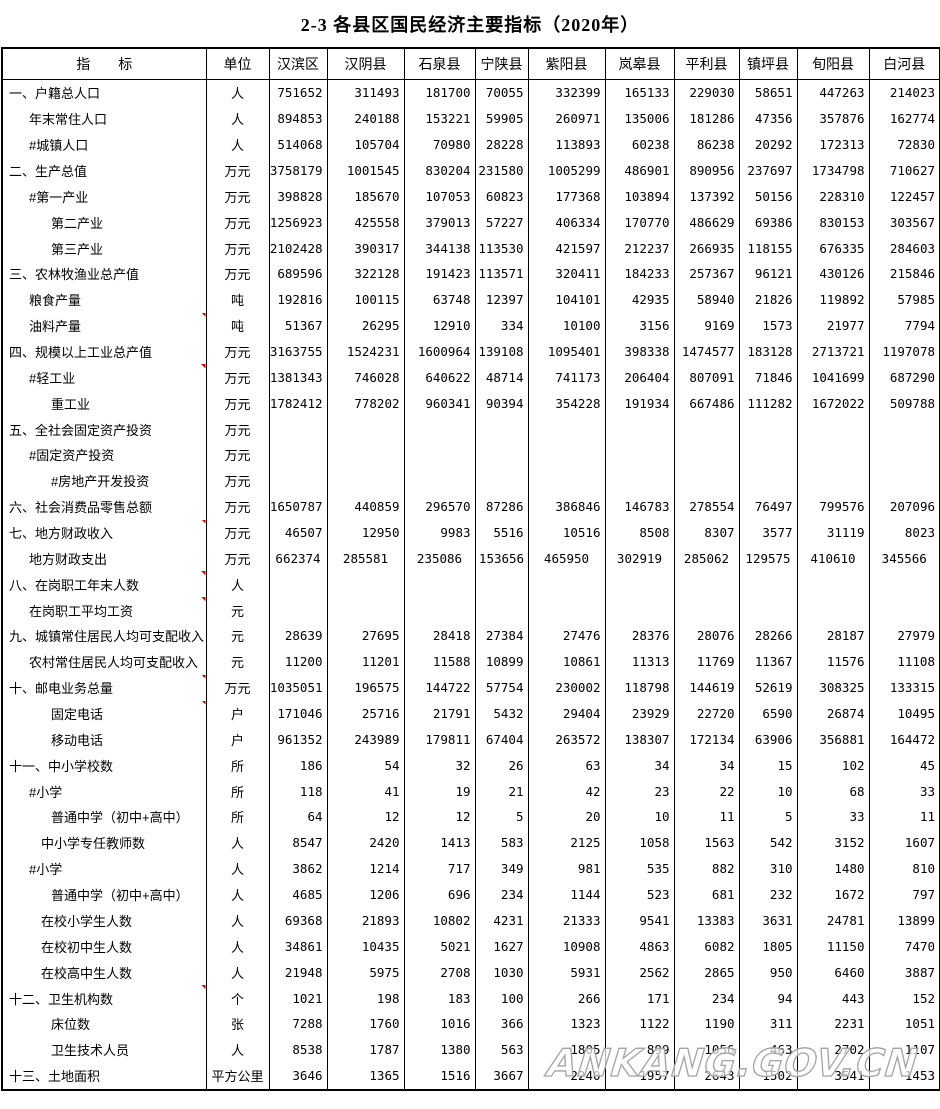 The image size is (940, 1109). Describe the element at coordinates (365, 532) in the screenshot. I see `value-cell: 12950` at that location.